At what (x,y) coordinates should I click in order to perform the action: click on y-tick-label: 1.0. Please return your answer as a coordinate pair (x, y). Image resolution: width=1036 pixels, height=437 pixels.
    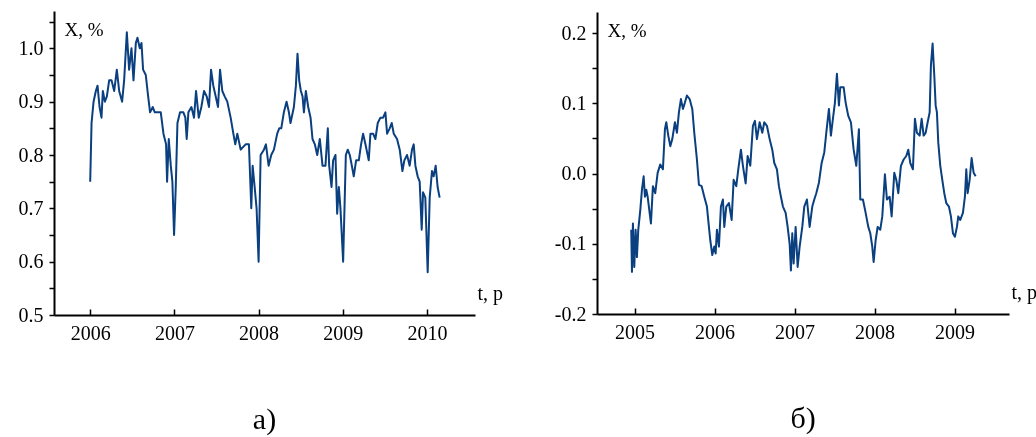
    Looking at the image, I should click on (31, 47).